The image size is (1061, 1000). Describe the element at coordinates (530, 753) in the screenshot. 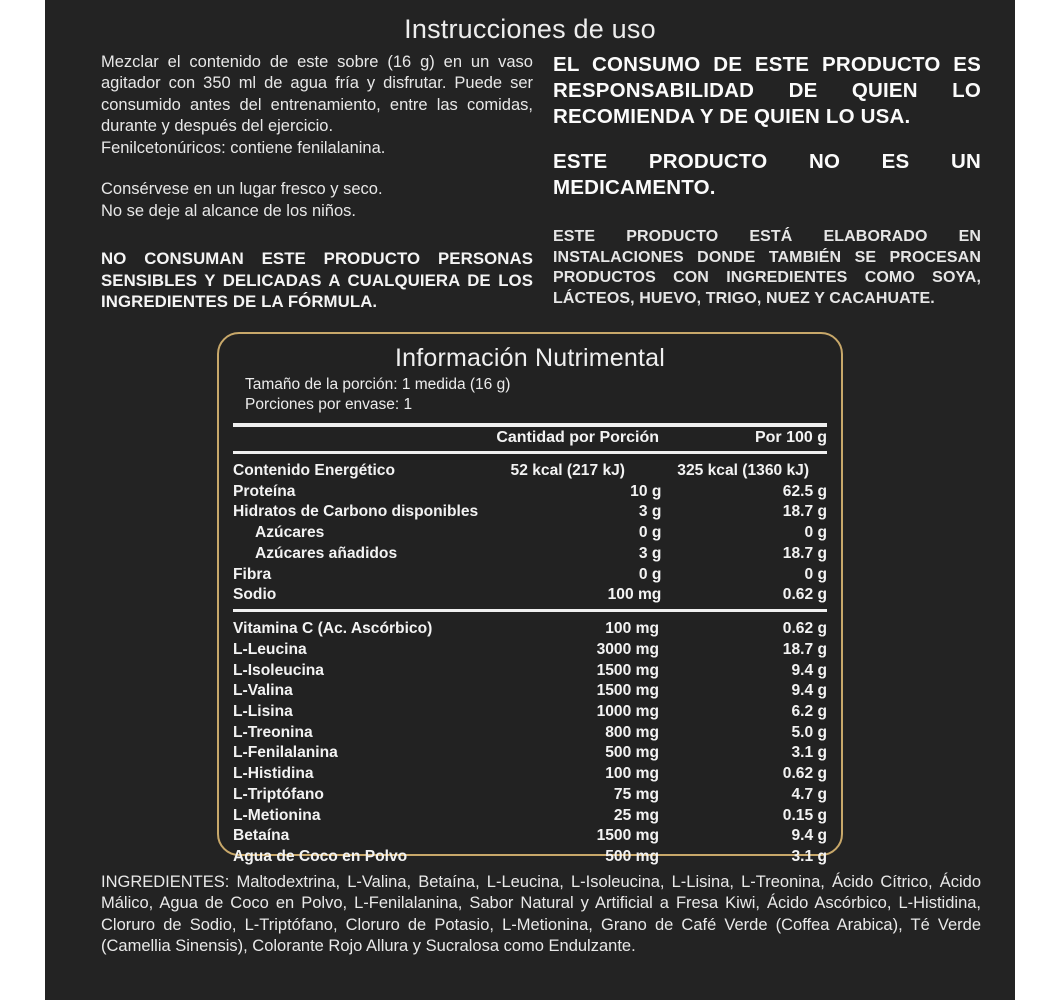

I see `table-row: L-Fenilalanina 500 mg 3.1 g` at that location.